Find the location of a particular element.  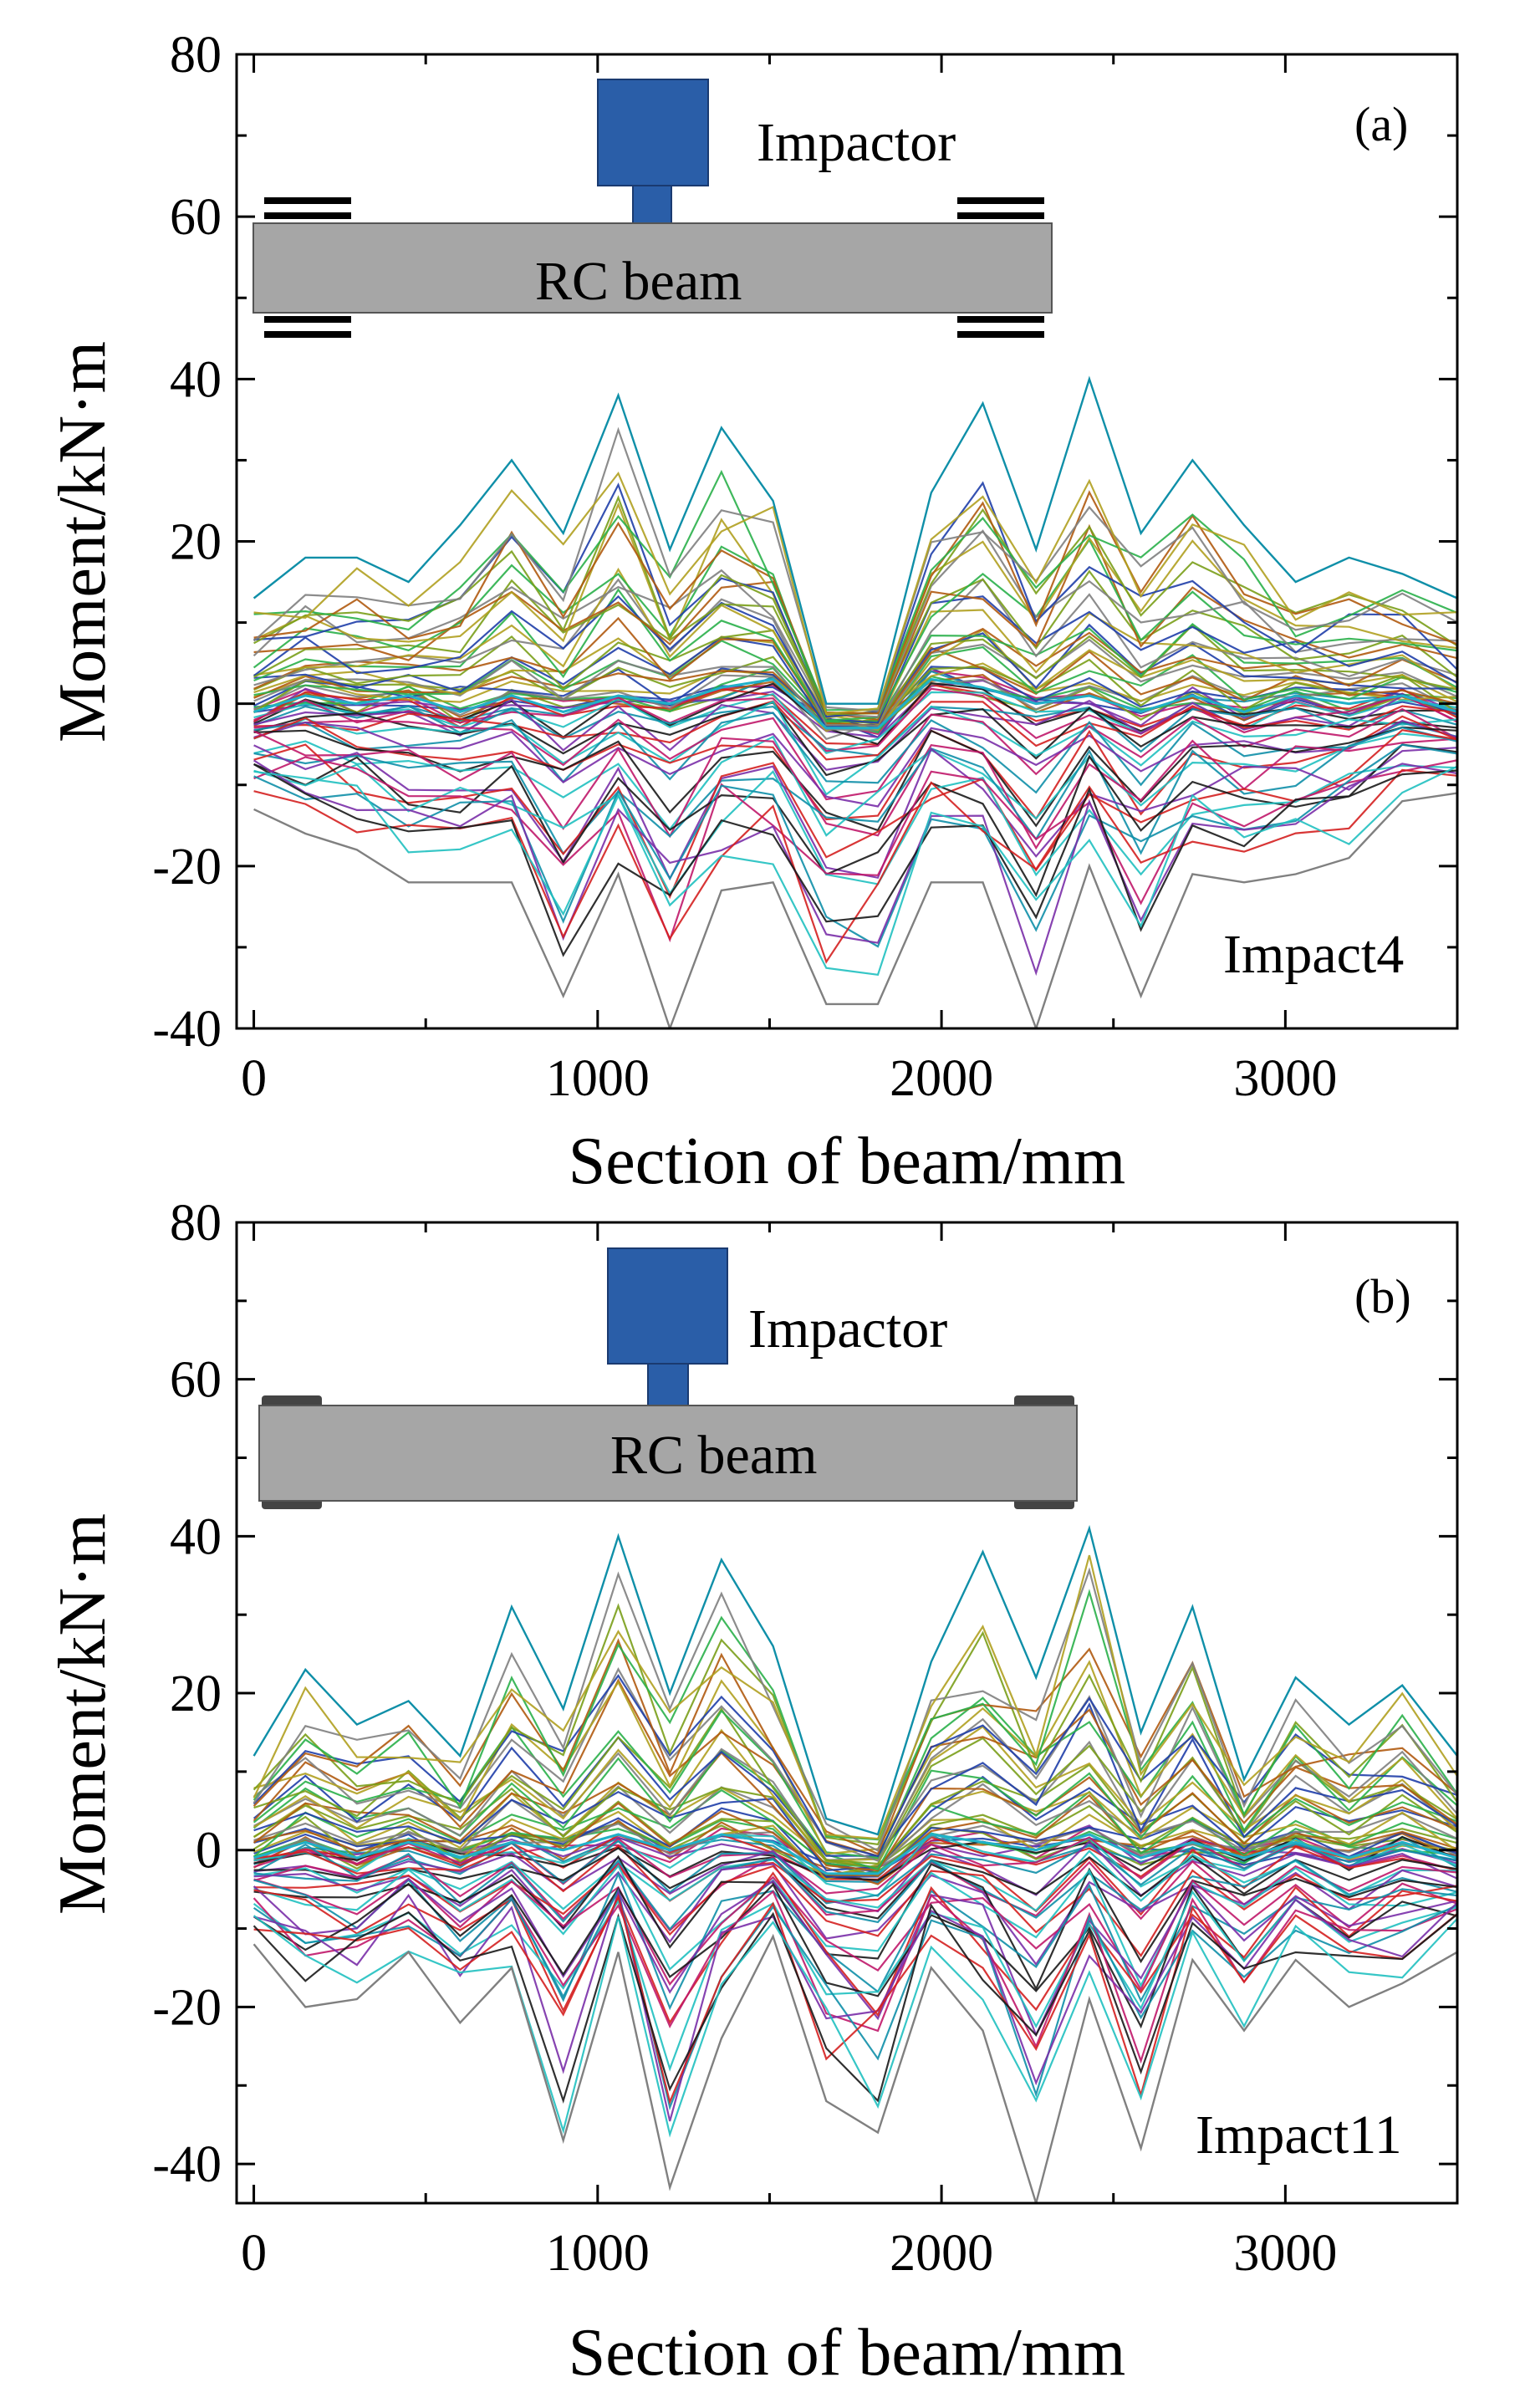

panel-b-x-axis-title: Section of beam/mm is located at coordinates (847, 2353).